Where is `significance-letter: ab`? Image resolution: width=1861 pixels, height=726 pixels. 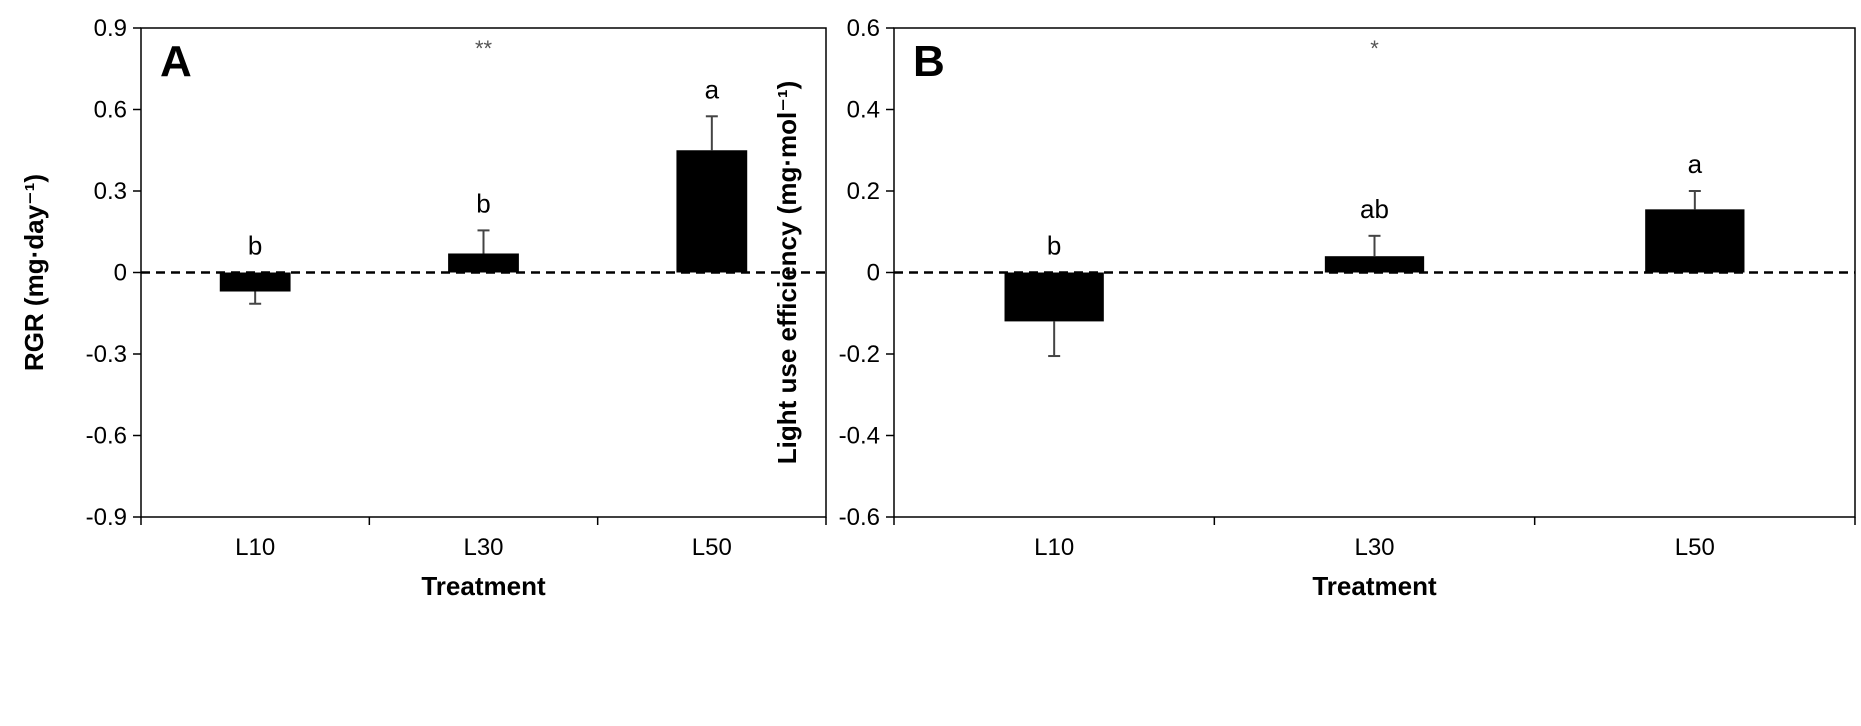
significance-letter: ab is located at coordinates (1374, 209).